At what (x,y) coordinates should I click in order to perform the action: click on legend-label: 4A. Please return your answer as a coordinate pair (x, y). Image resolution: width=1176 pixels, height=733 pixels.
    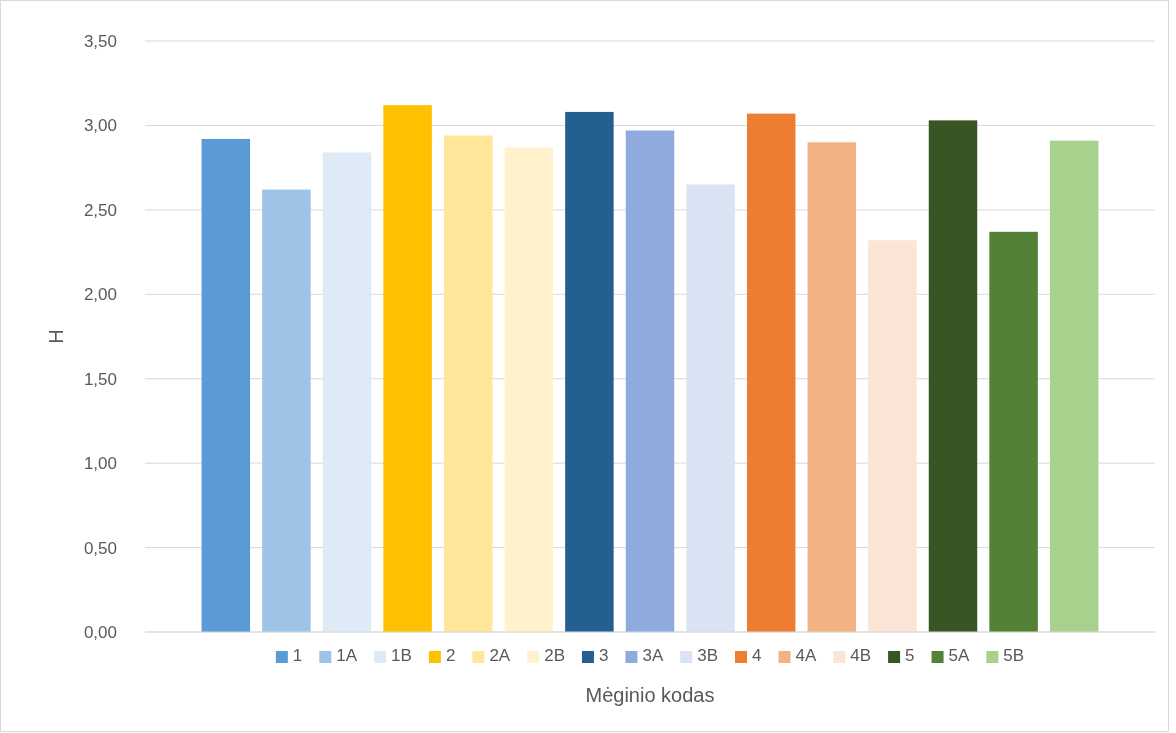
    Looking at the image, I should click on (806, 655).